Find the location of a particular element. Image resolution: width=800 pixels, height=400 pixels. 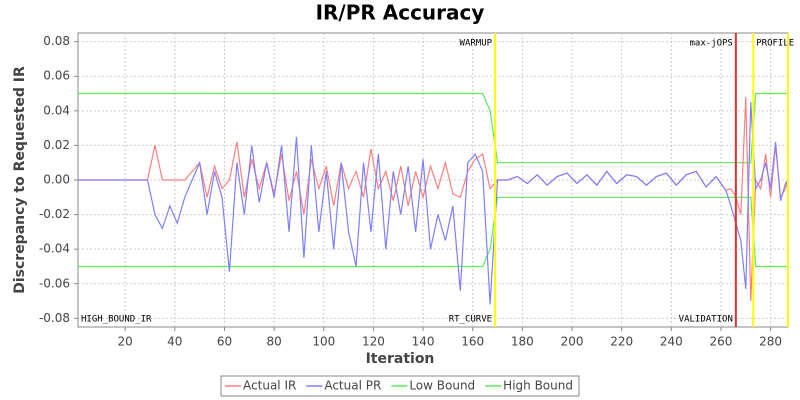

x-tick-label: 40 is located at coordinates (174, 342).